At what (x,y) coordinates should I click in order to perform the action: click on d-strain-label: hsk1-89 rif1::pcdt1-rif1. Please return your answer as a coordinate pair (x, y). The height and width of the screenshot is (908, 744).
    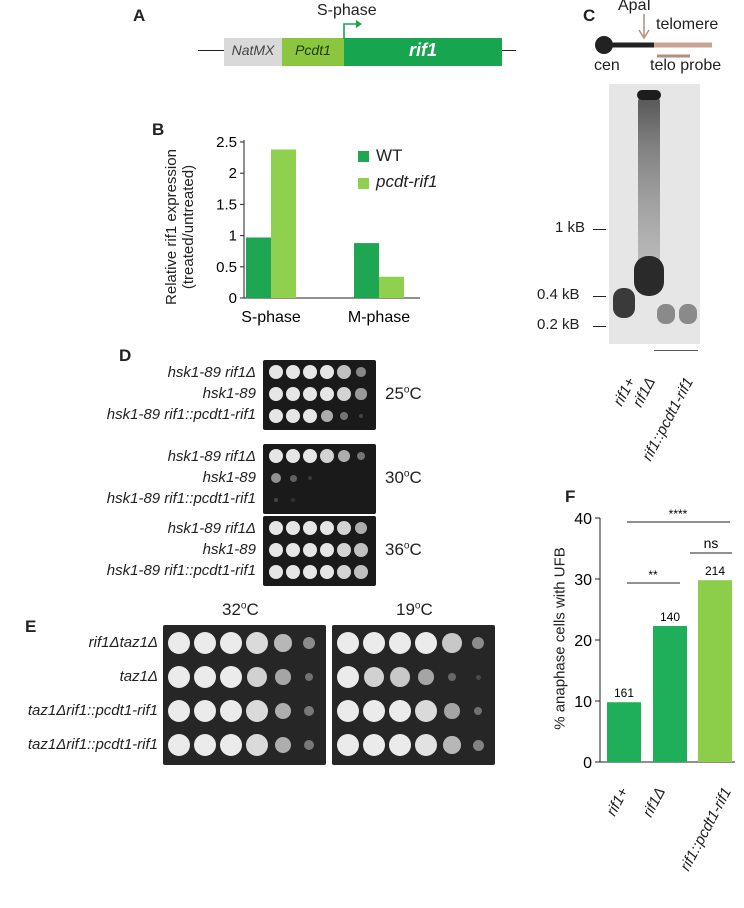
    Looking at the image, I should click on (181, 570).